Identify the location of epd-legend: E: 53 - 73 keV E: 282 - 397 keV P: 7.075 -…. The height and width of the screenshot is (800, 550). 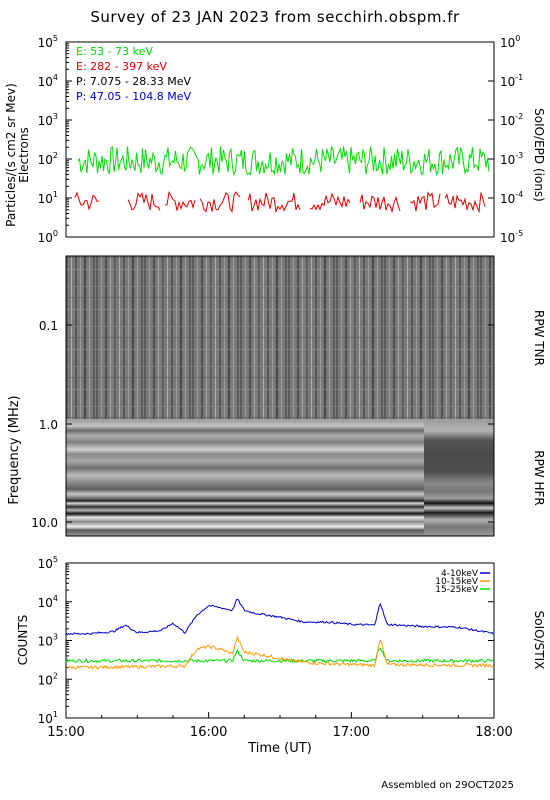
(134, 74).